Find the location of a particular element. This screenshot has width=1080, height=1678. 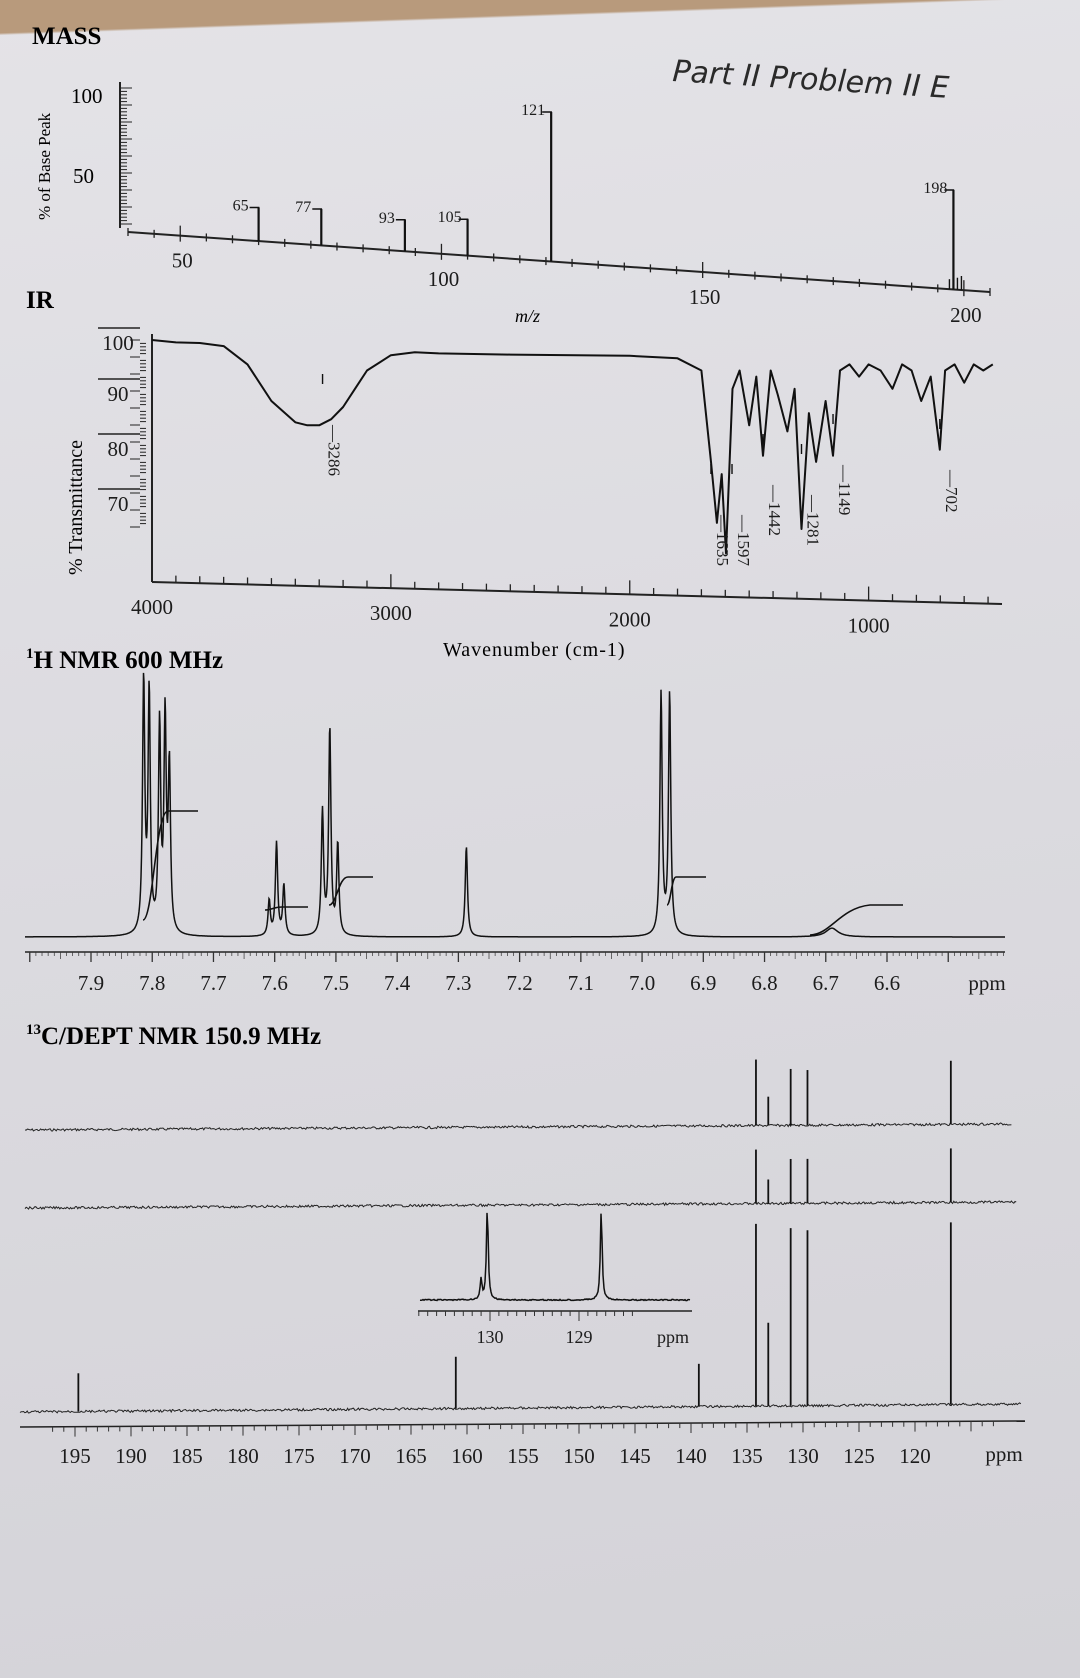

mass-peak-label-93: 93 is located at coordinates (387, 218).